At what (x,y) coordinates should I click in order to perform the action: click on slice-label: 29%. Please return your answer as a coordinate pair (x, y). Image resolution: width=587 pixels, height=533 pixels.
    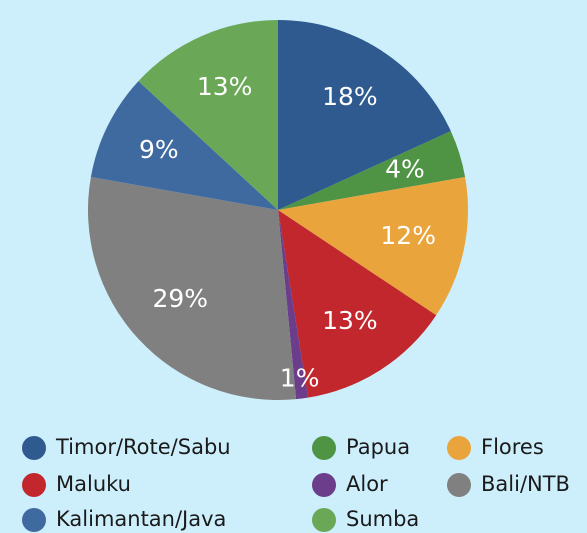
    Looking at the image, I should click on (181, 298).